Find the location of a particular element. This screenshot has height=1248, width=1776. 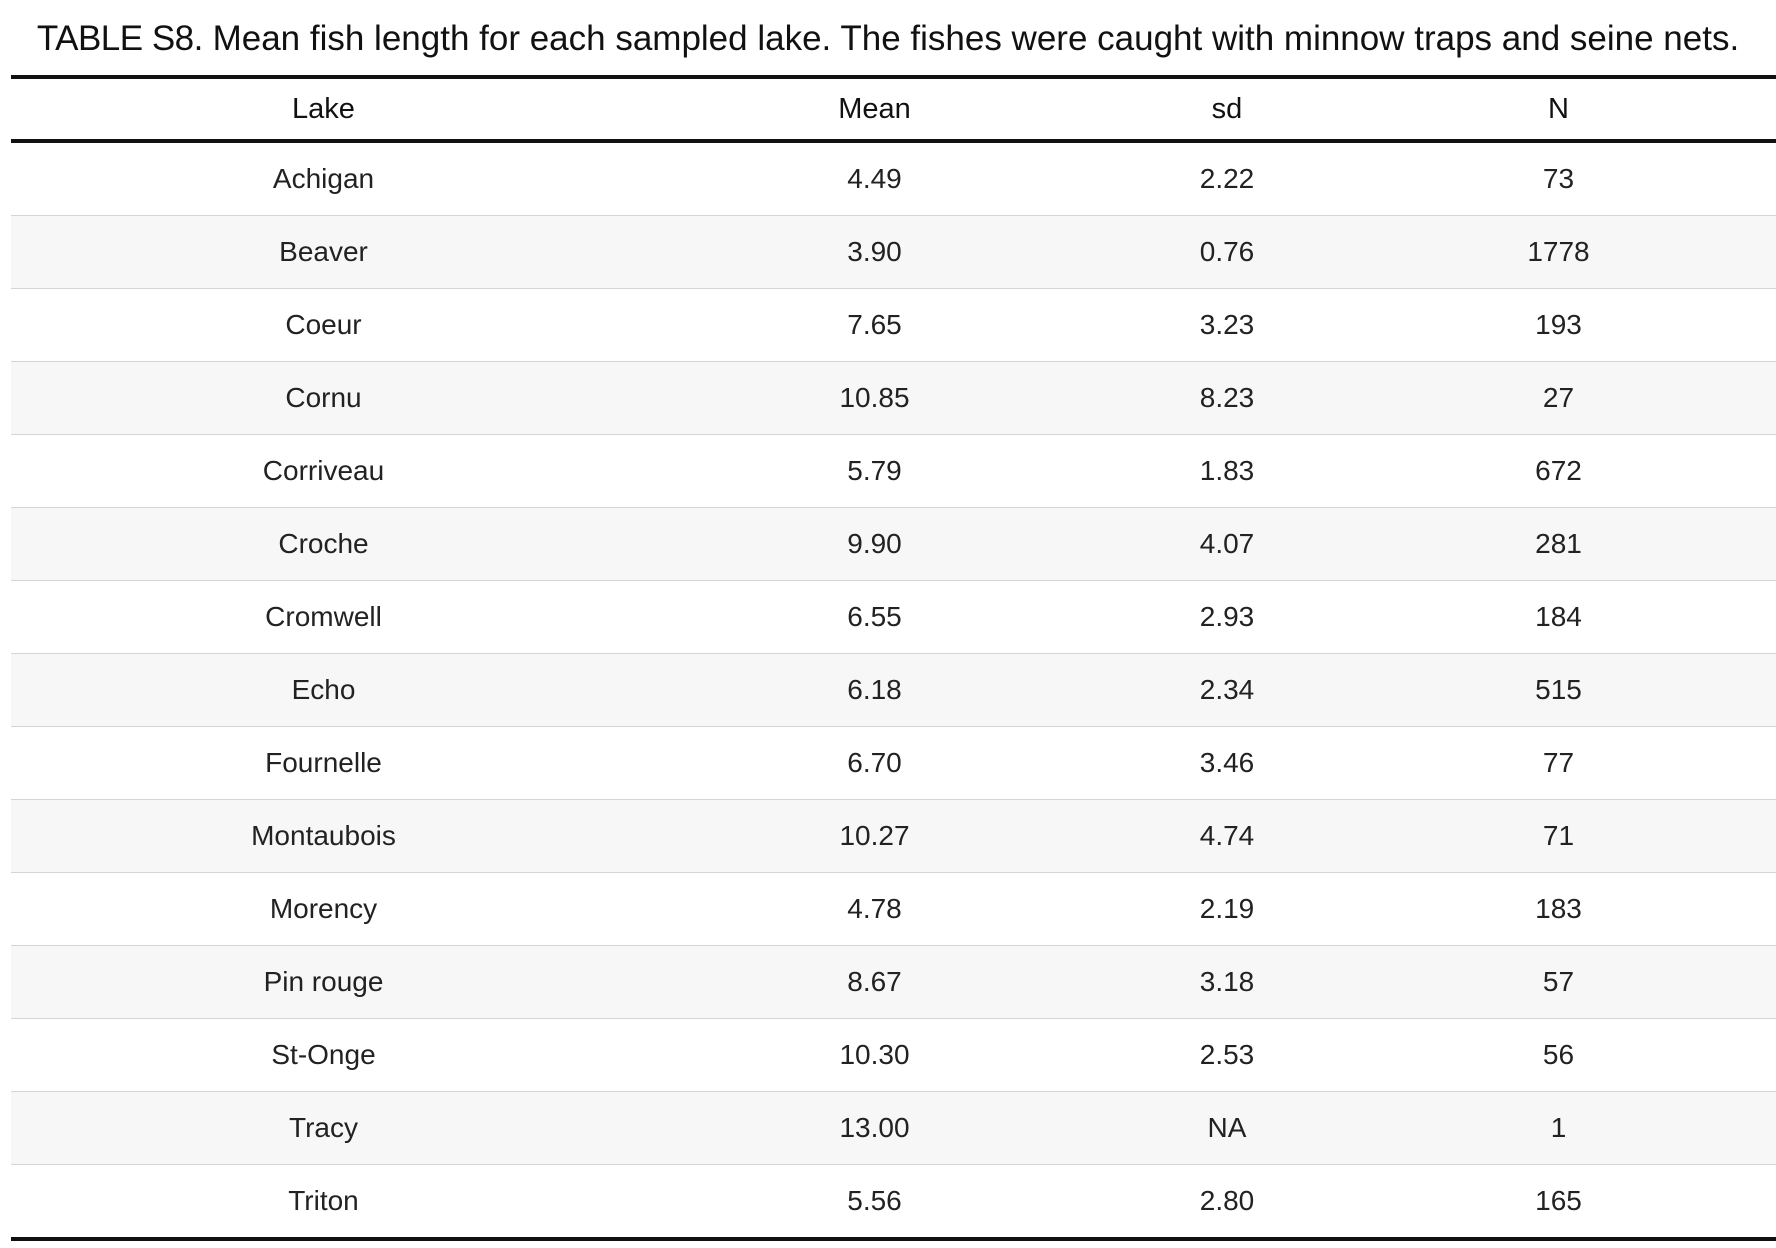

cell-lake: Croche is located at coordinates (323, 544).